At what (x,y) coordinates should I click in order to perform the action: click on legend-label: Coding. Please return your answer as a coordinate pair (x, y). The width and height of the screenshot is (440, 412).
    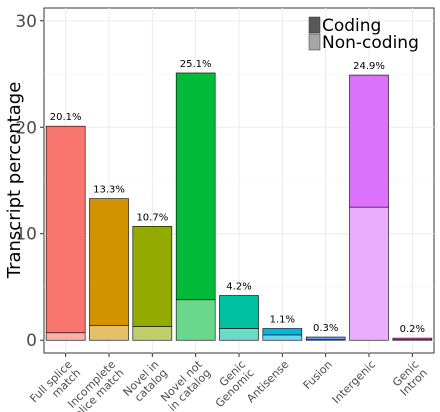
    Looking at the image, I should click on (351, 26).